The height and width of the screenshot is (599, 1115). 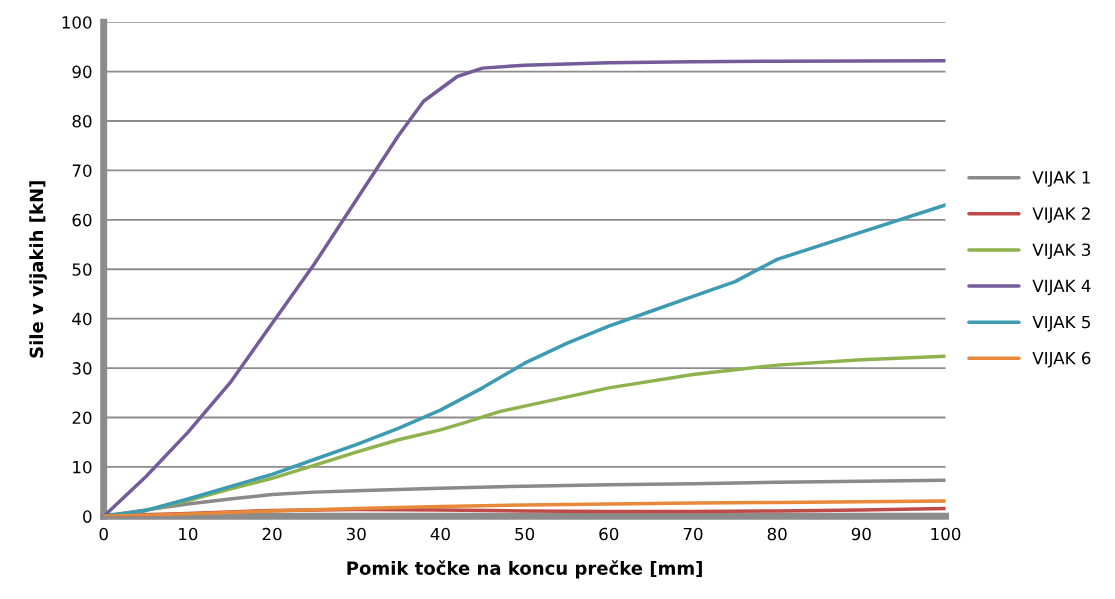 I want to click on legend-label: VIJAK 2, so click(x=1061, y=215).